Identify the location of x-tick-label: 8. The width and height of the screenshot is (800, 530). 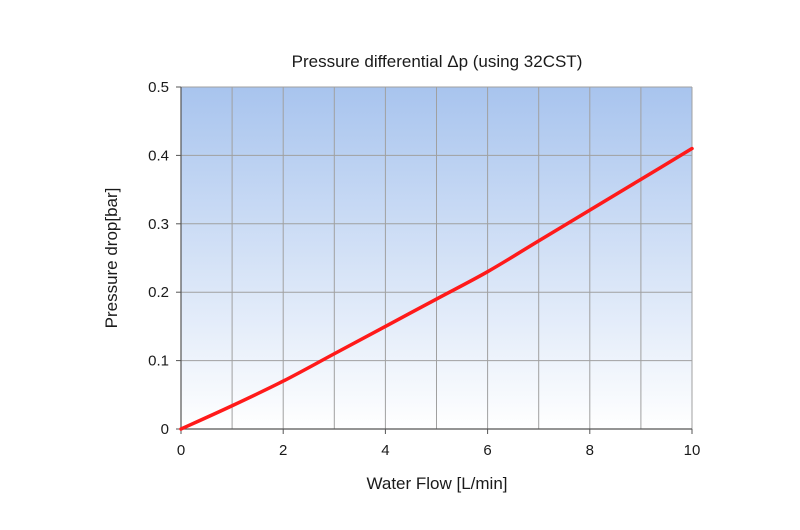
(590, 450).